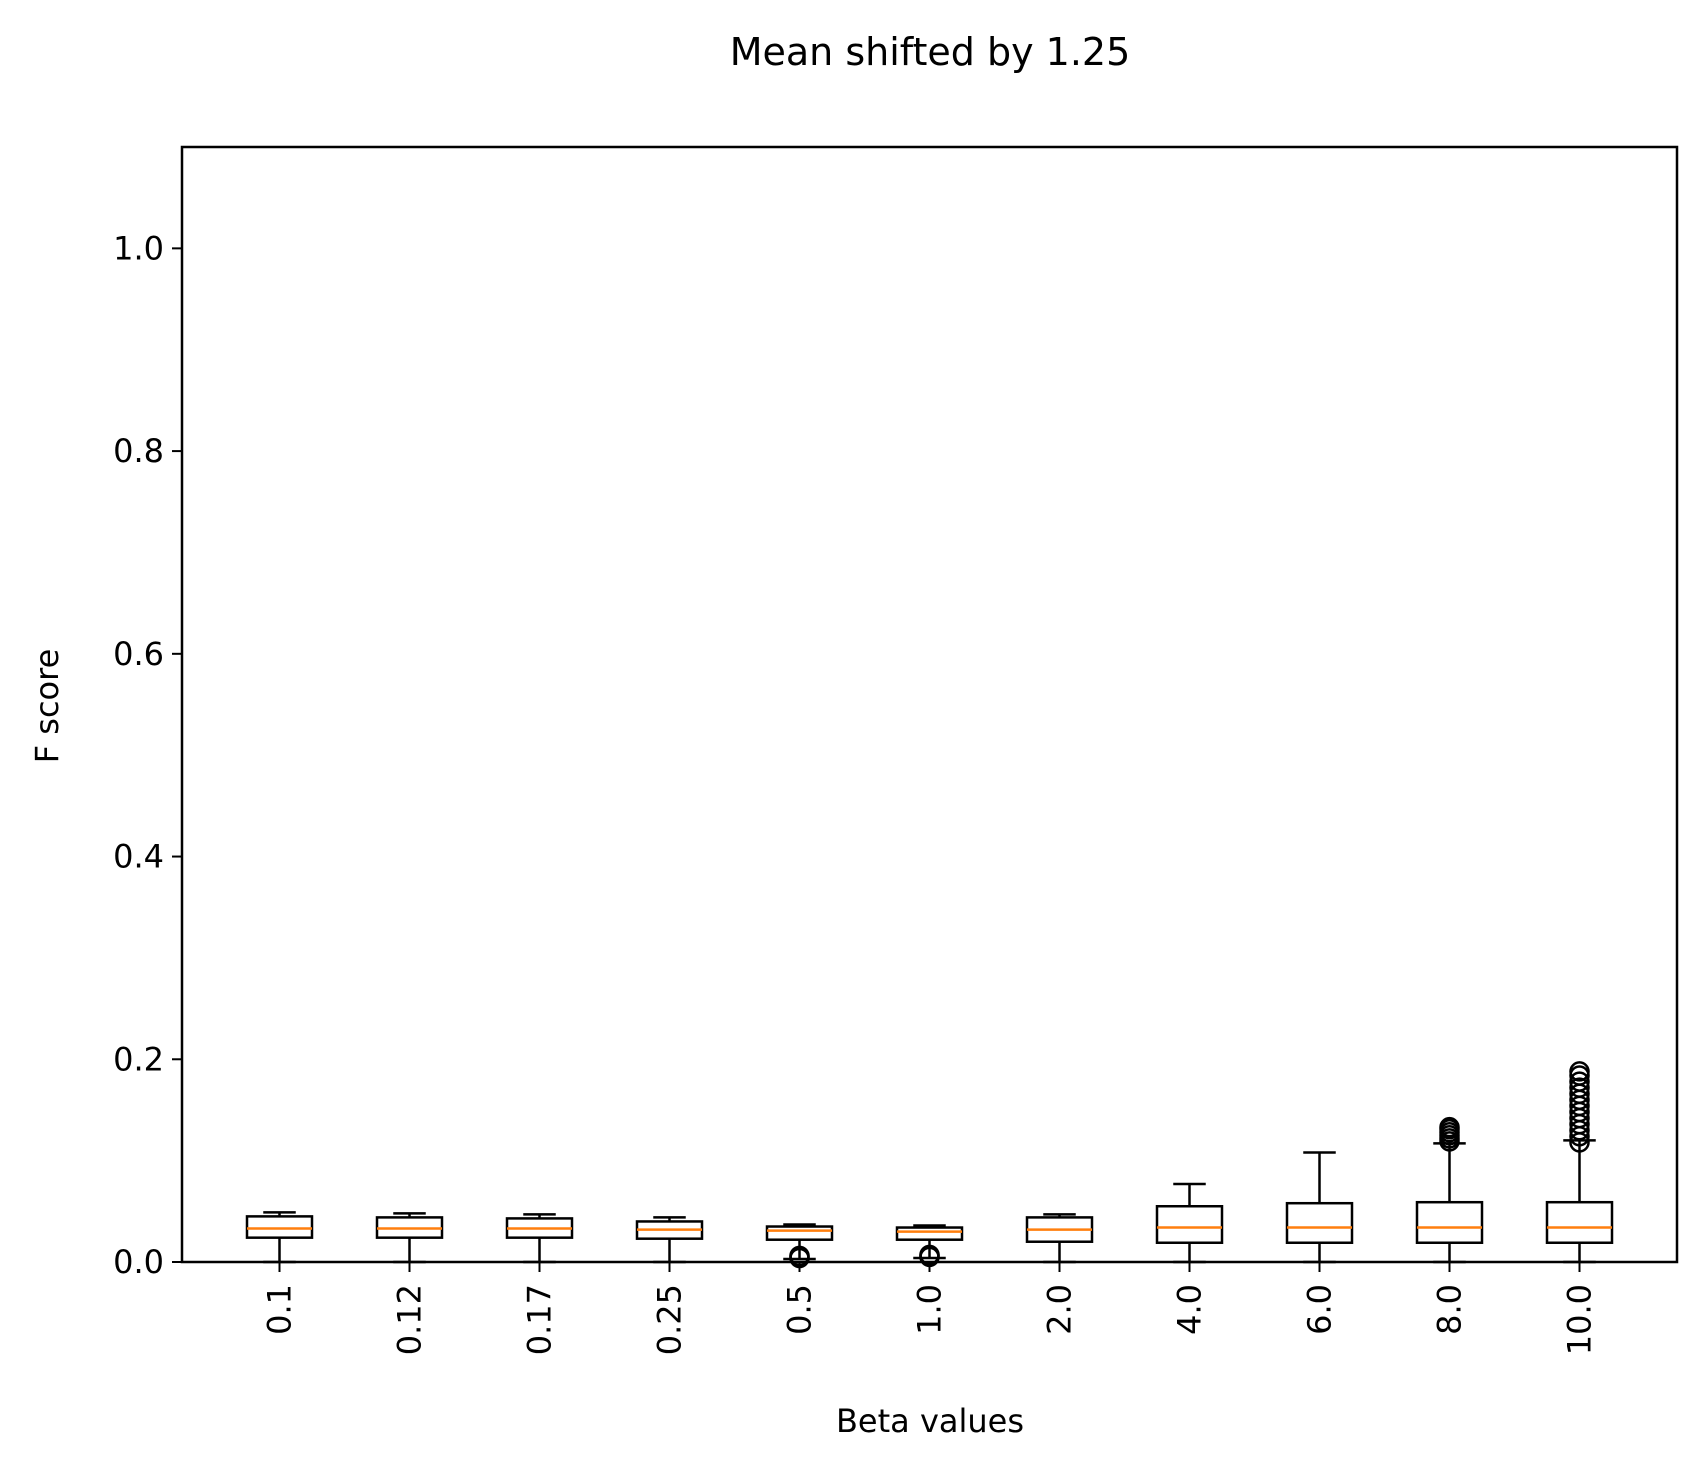 Image resolution: width=1703 pixels, height=1465 pixels. I want to click on box-1.0, so click(929, 1246).